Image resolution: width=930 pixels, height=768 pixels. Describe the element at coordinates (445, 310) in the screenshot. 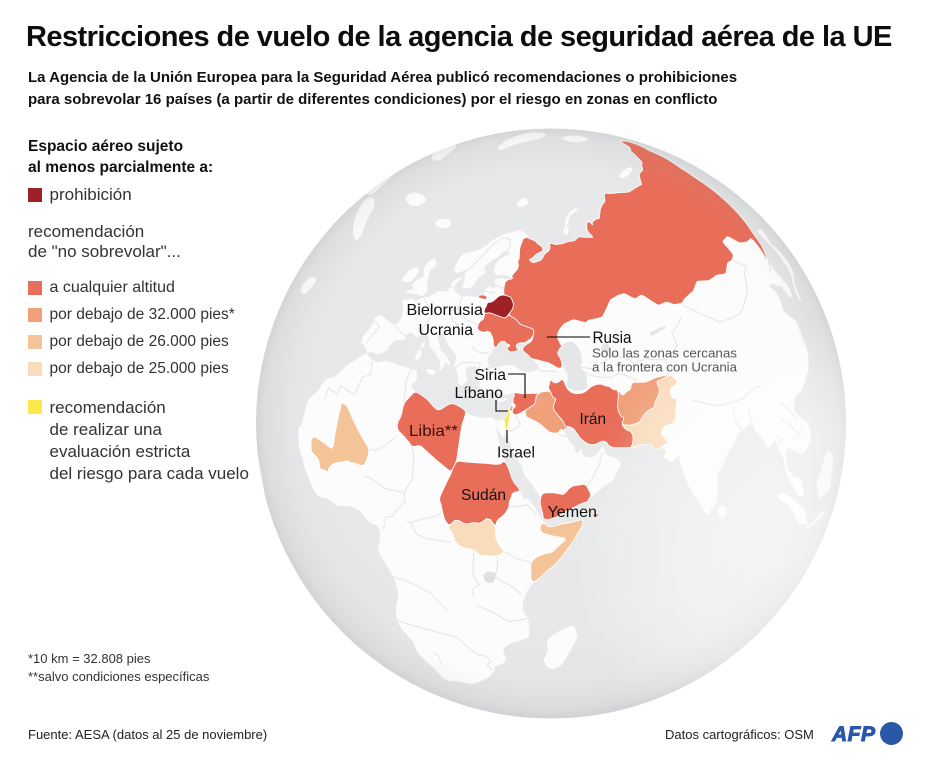

I see `svg-text: Bielorrusia` at that location.